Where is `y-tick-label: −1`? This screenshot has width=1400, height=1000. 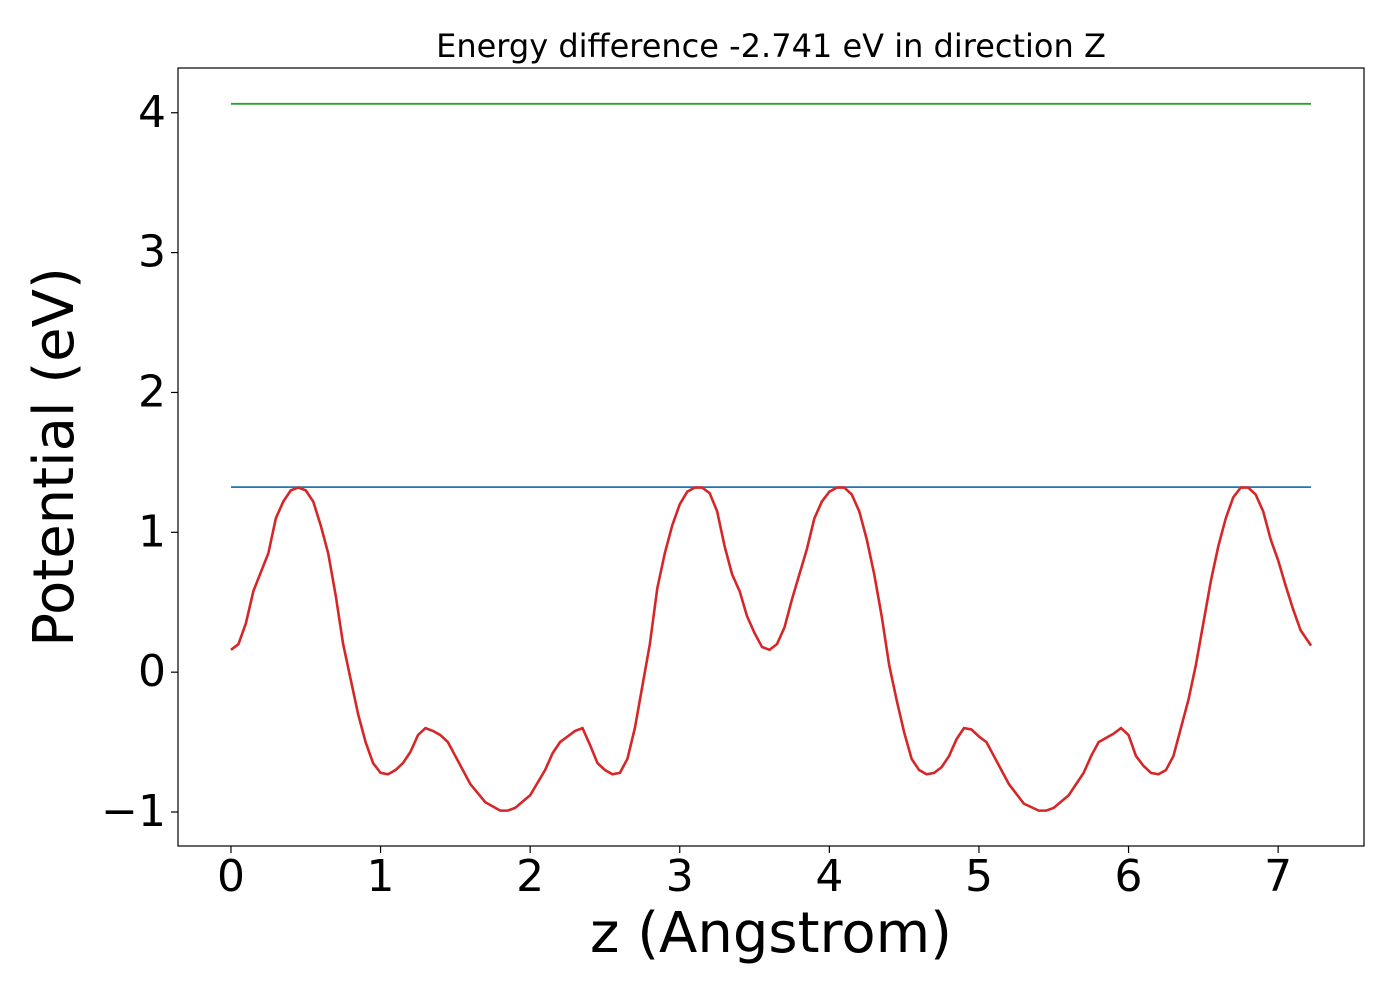
y-tick-label: −1 is located at coordinates (133, 811).